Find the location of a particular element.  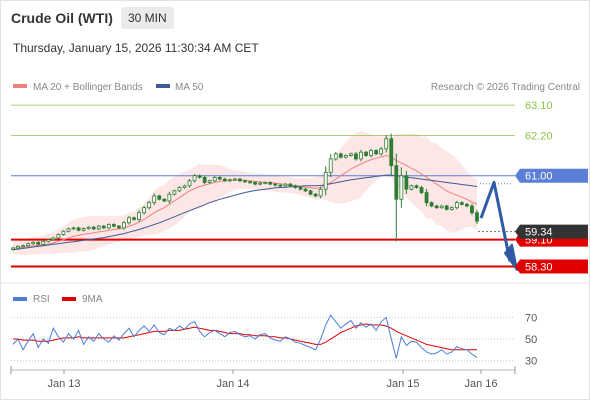

ma20-legend-swatch is located at coordinates (20, 86).